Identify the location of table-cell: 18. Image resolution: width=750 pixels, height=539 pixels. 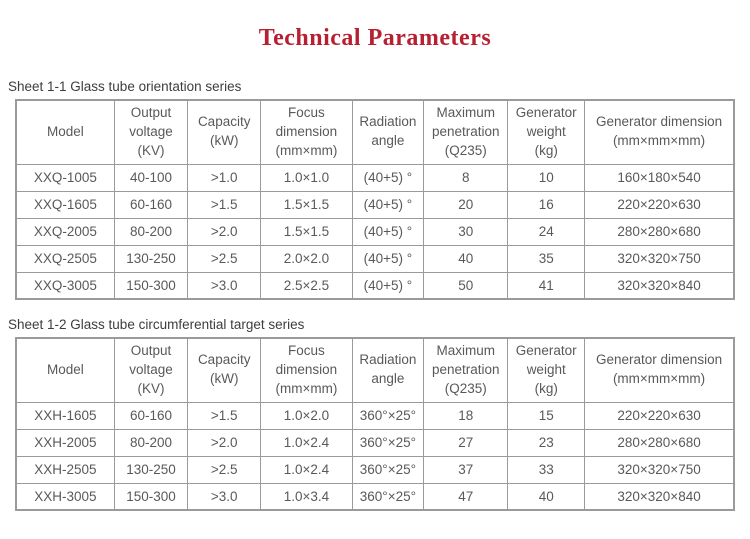
(466, 415).